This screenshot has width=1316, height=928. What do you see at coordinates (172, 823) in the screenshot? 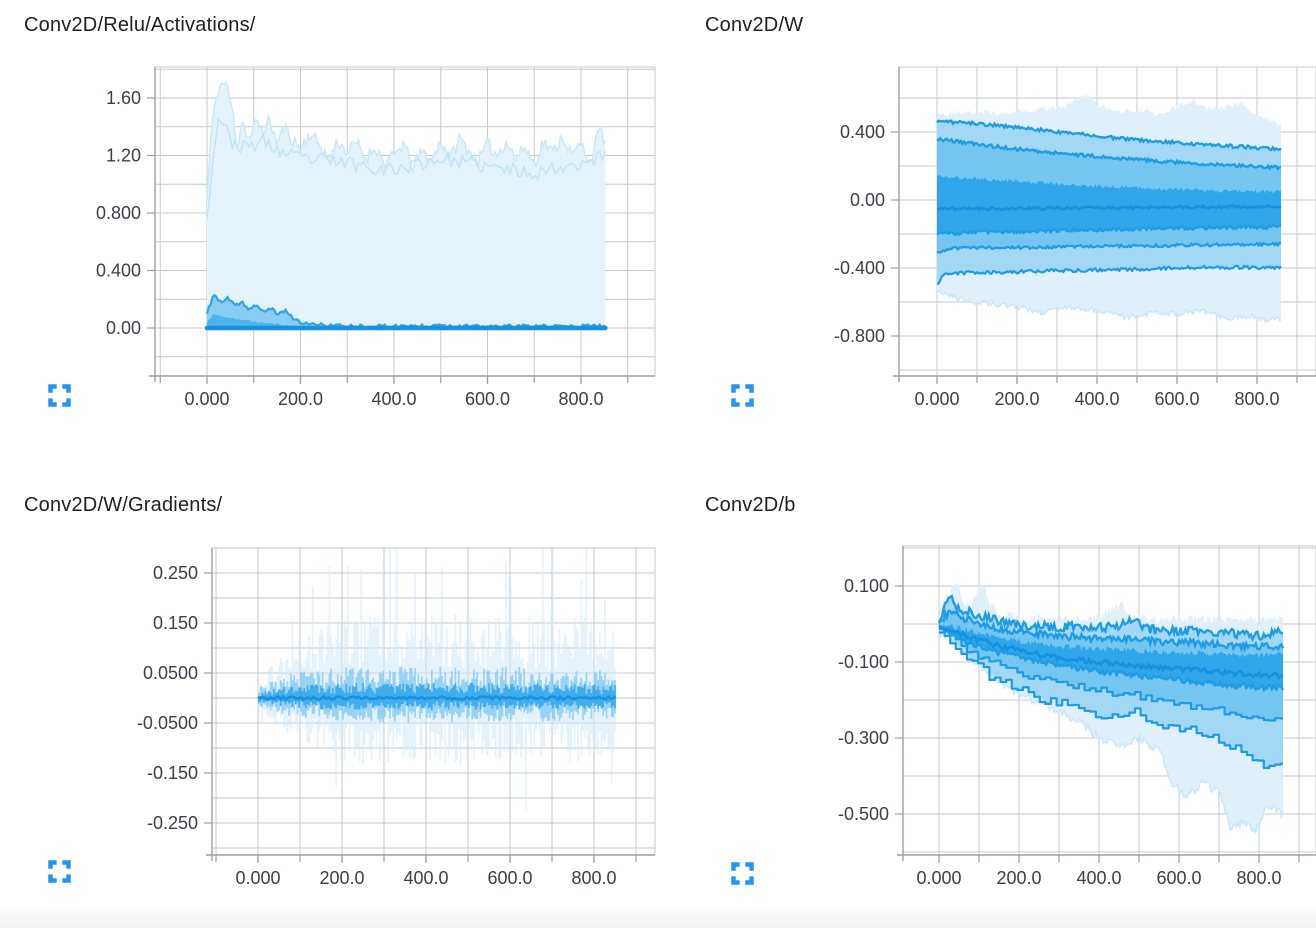
I see `svg-text: -0.250` at bounding box center [172, 823].